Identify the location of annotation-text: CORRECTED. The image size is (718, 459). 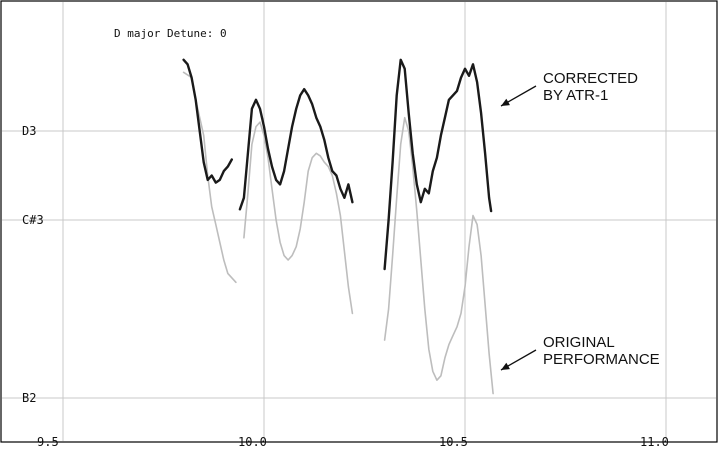
(590, 78).